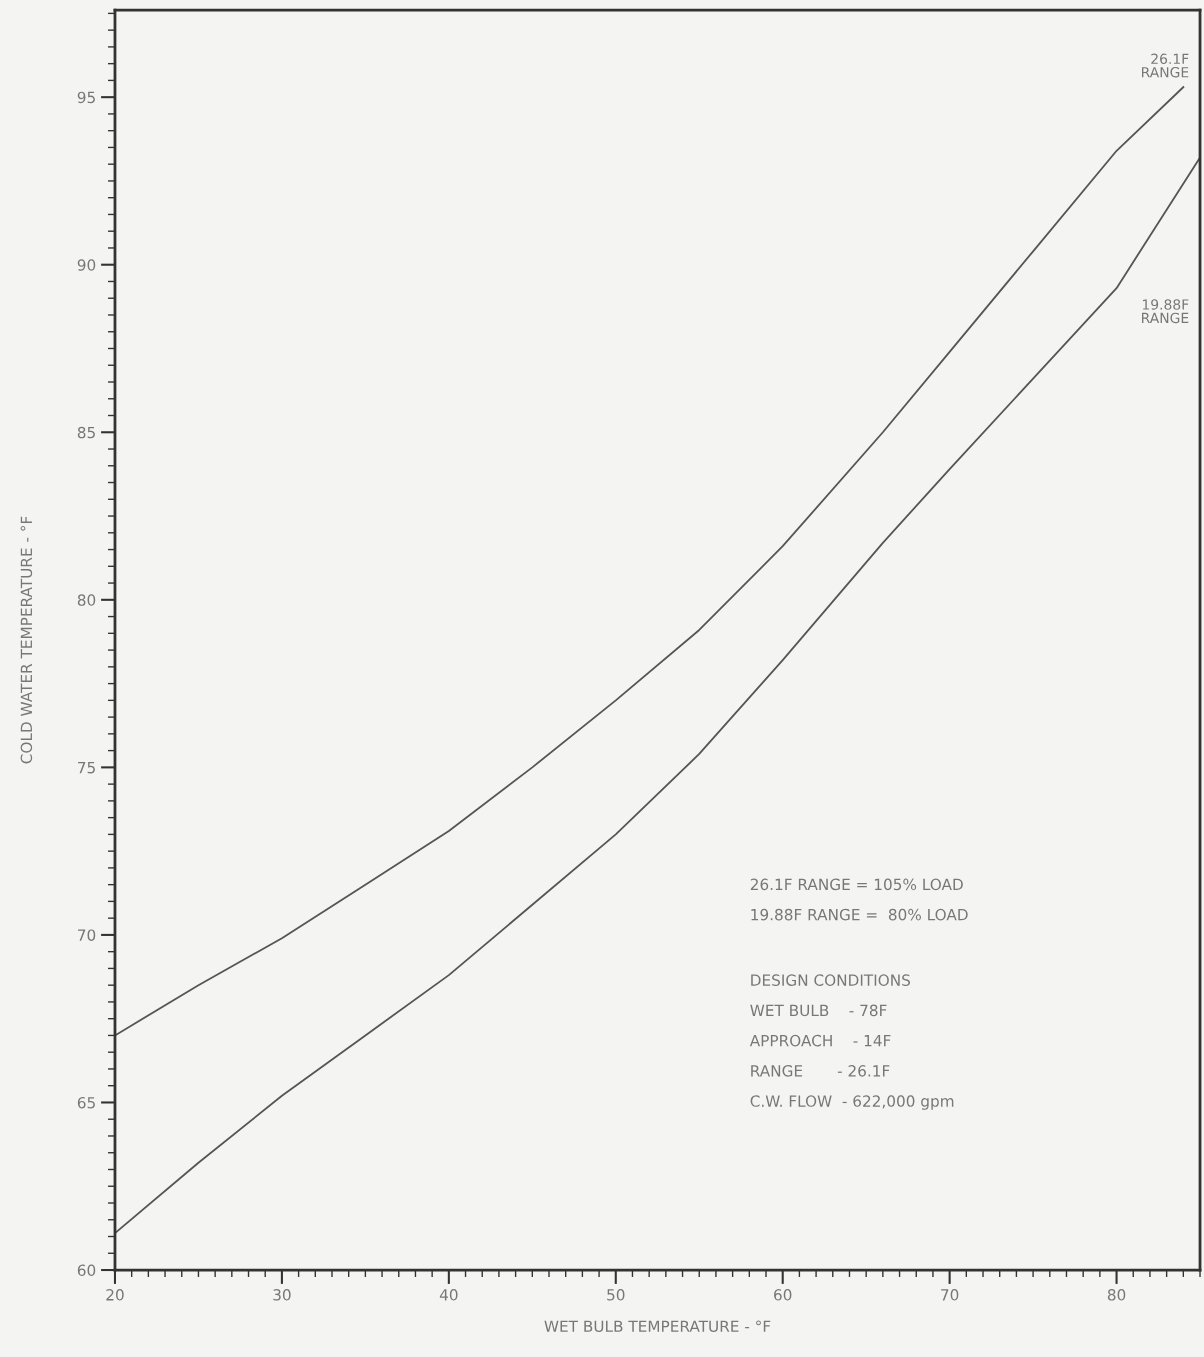 This screenshot has height=1357, width=1204. Describe the element at coordinates (852, 1102) in the screenshot. I see `annotation: C.W. FLOW - 622,000 gpm` at that location.